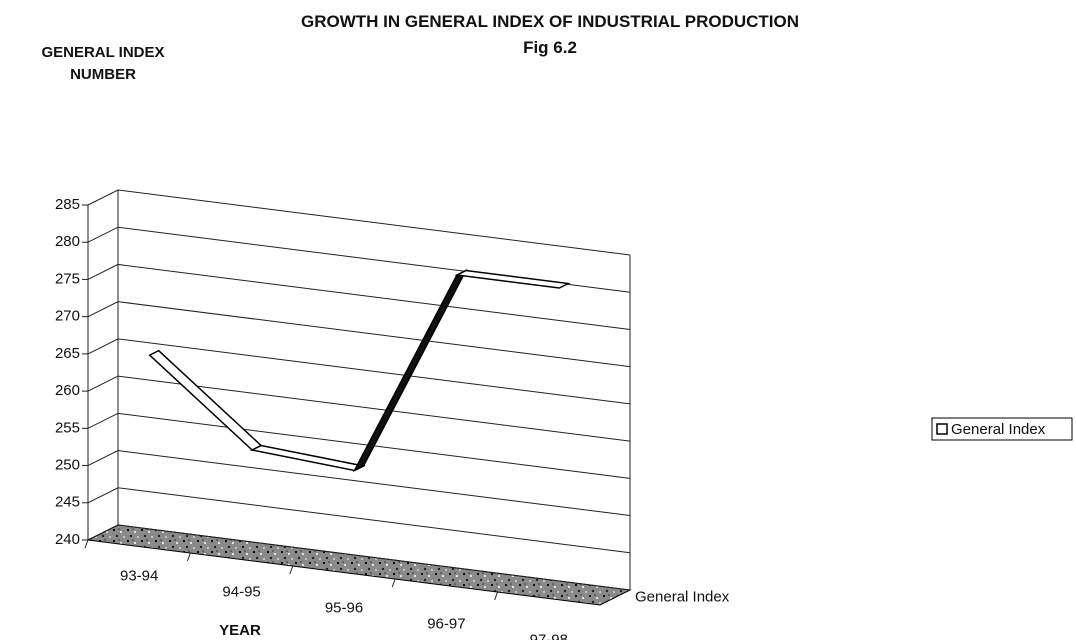  What do you see at coordinates (67, 353) in the screenshot?
I see `y-tick-label: 265` at bounding box center [67, 353].